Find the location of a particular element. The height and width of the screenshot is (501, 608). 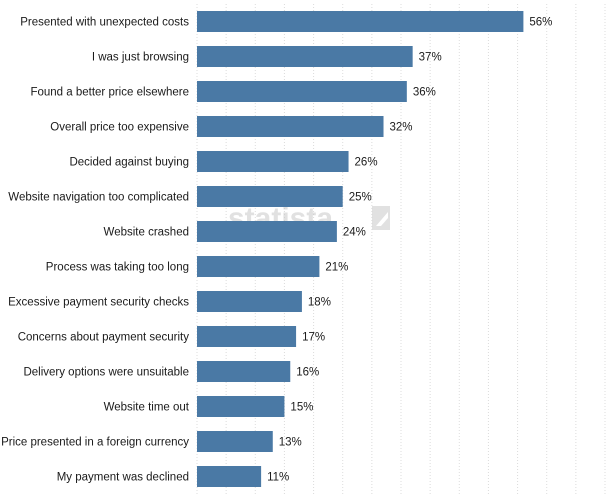

value-label: 24% is located at coordinates (354, 233).